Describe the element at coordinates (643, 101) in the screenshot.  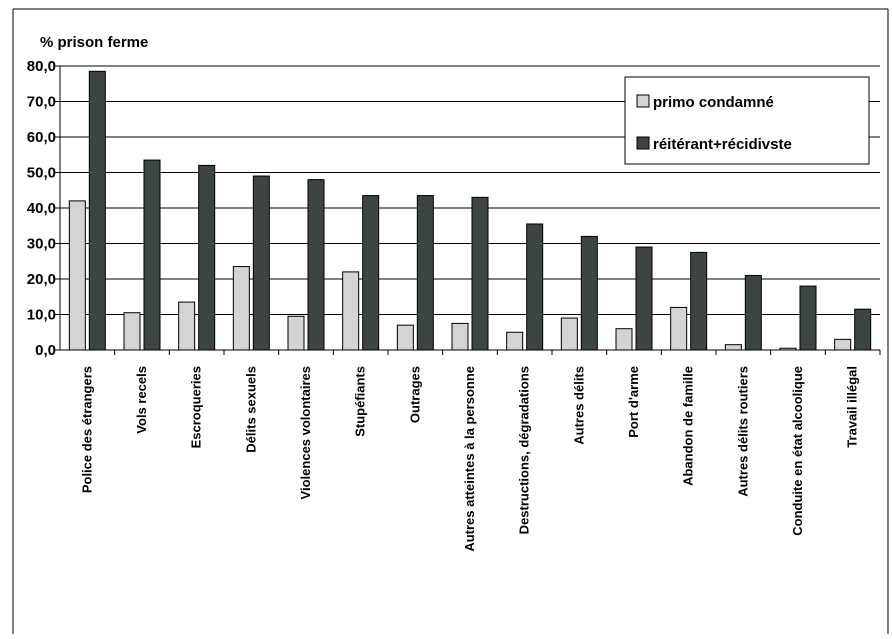
I see `legend-swatch-primo` at that location.